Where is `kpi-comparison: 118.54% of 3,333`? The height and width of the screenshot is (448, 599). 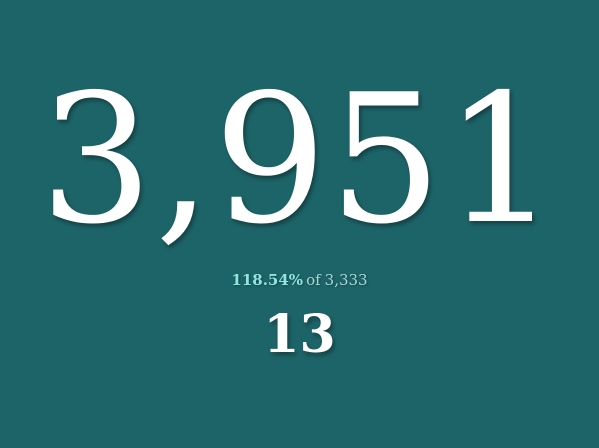 kpi-comparison: 118.54% of 3,333 is located at coordinates (299, 280).